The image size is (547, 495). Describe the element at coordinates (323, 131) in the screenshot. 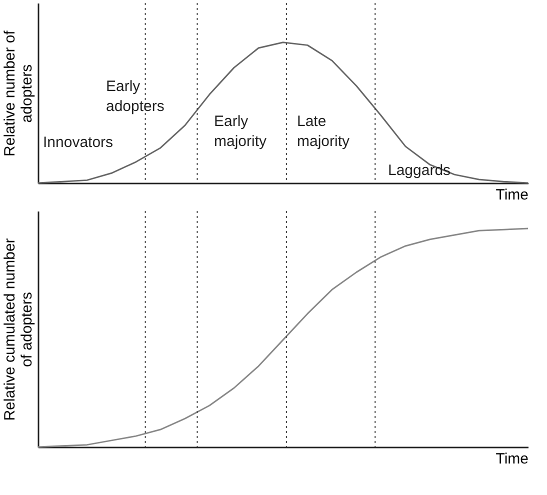

I see `annotation: Late majority` at that location.